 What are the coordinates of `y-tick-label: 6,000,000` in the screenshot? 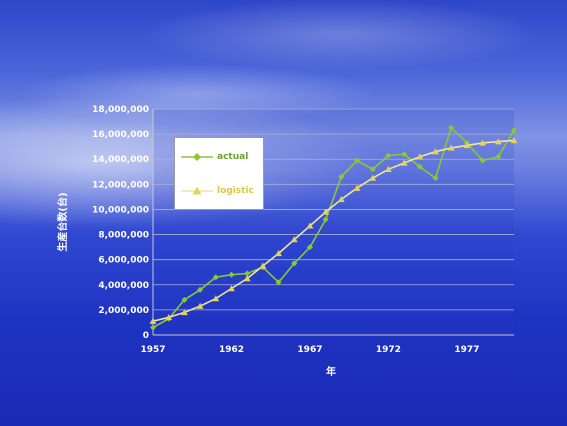 It's located at (123, 261).